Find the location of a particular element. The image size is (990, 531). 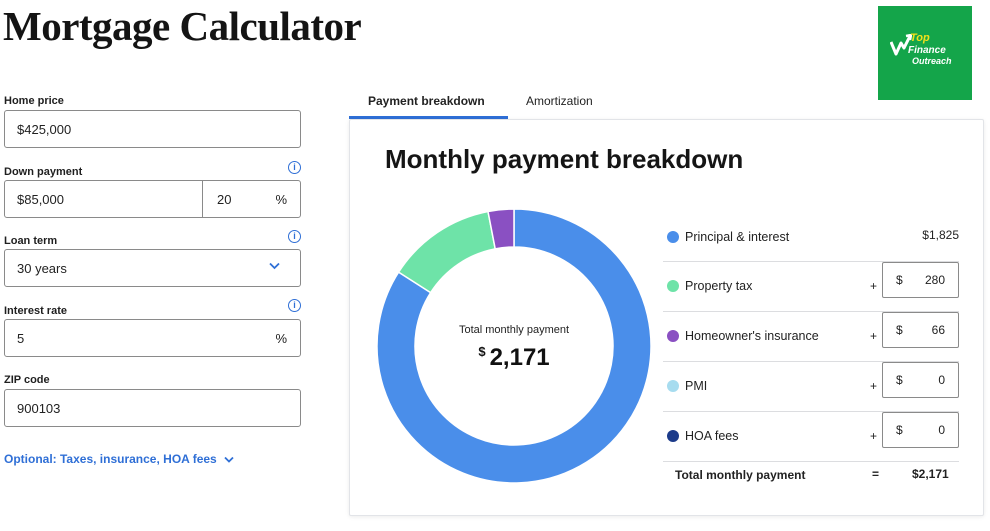

interest-rate-label: Interest rate is located at coordinates (35, 311).